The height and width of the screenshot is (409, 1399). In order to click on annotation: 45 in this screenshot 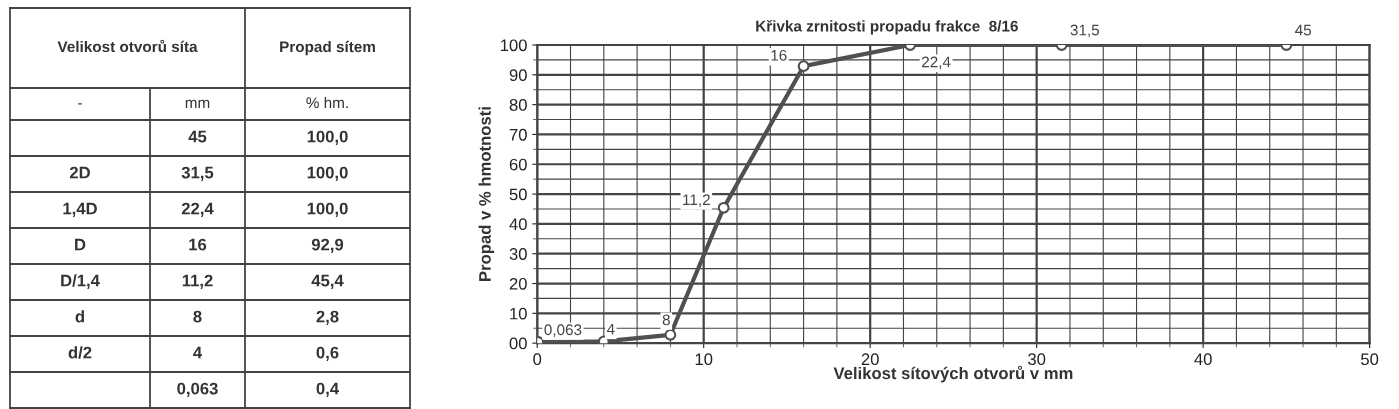, I will do `click(1303, 30)`.